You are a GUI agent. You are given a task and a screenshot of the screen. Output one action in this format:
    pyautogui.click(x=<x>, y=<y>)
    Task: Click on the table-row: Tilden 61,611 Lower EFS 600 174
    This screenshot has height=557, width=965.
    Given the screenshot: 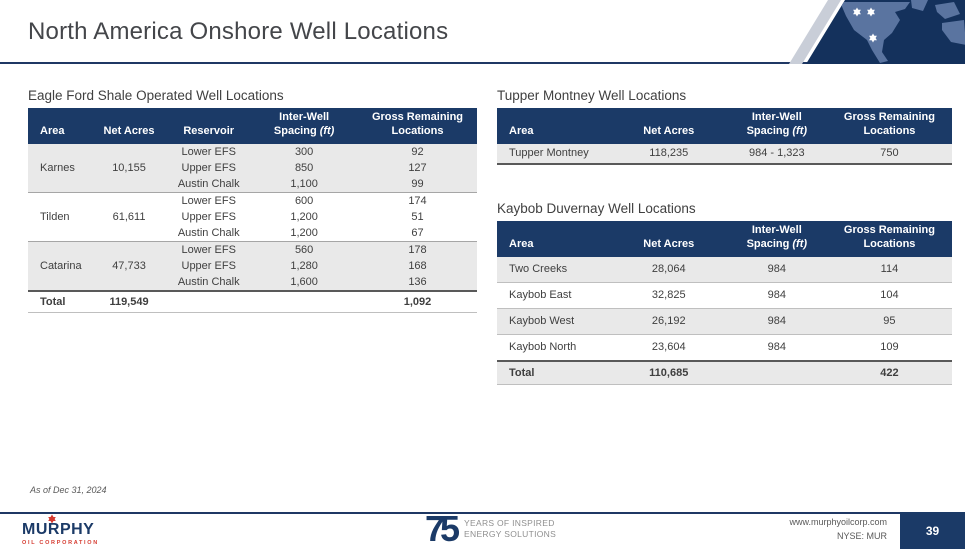 What is the action you would take?
    pyautogui.click(x=252, y=216)
    